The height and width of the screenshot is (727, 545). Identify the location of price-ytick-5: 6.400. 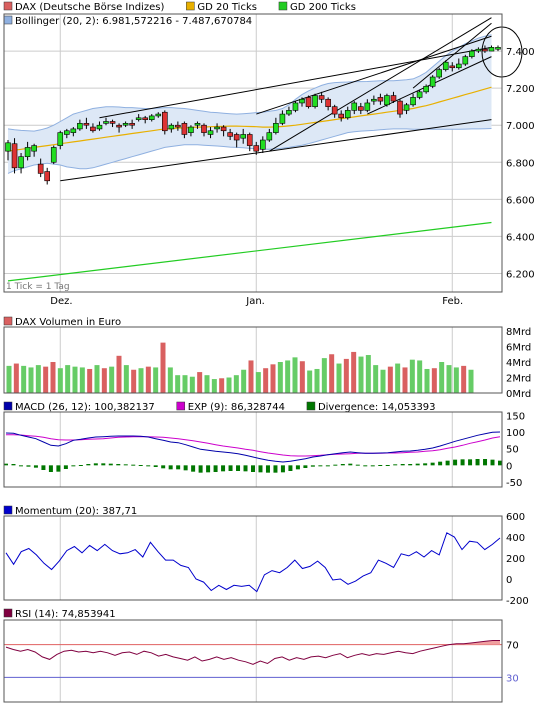
(520, 237).